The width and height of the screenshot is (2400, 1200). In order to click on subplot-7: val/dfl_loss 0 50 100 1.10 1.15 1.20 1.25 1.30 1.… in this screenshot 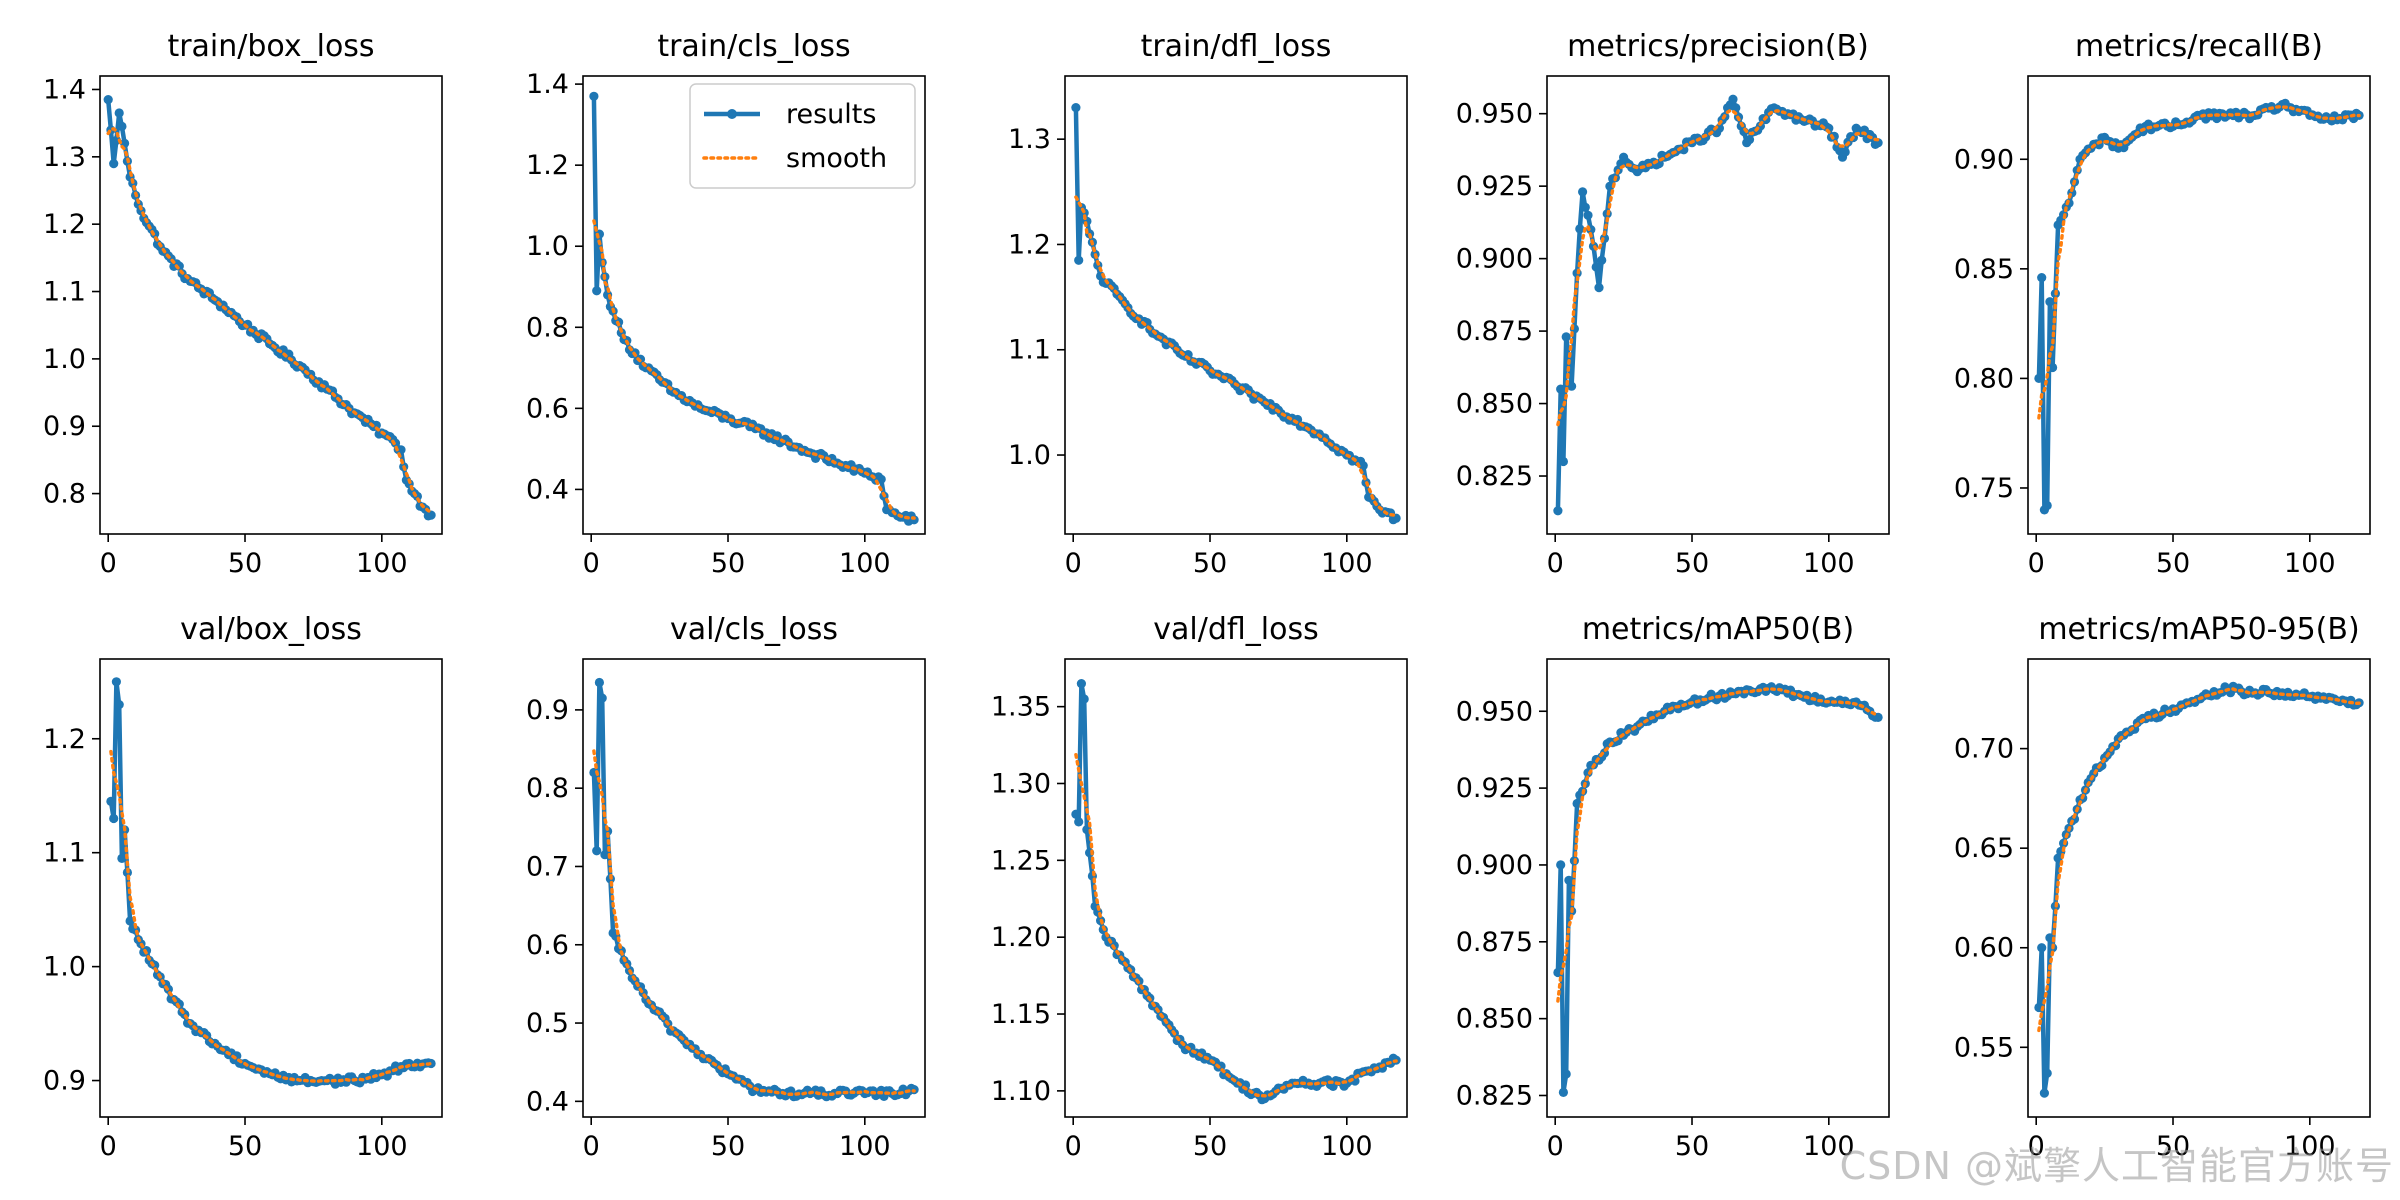, I will do `click(1199, 887)`.